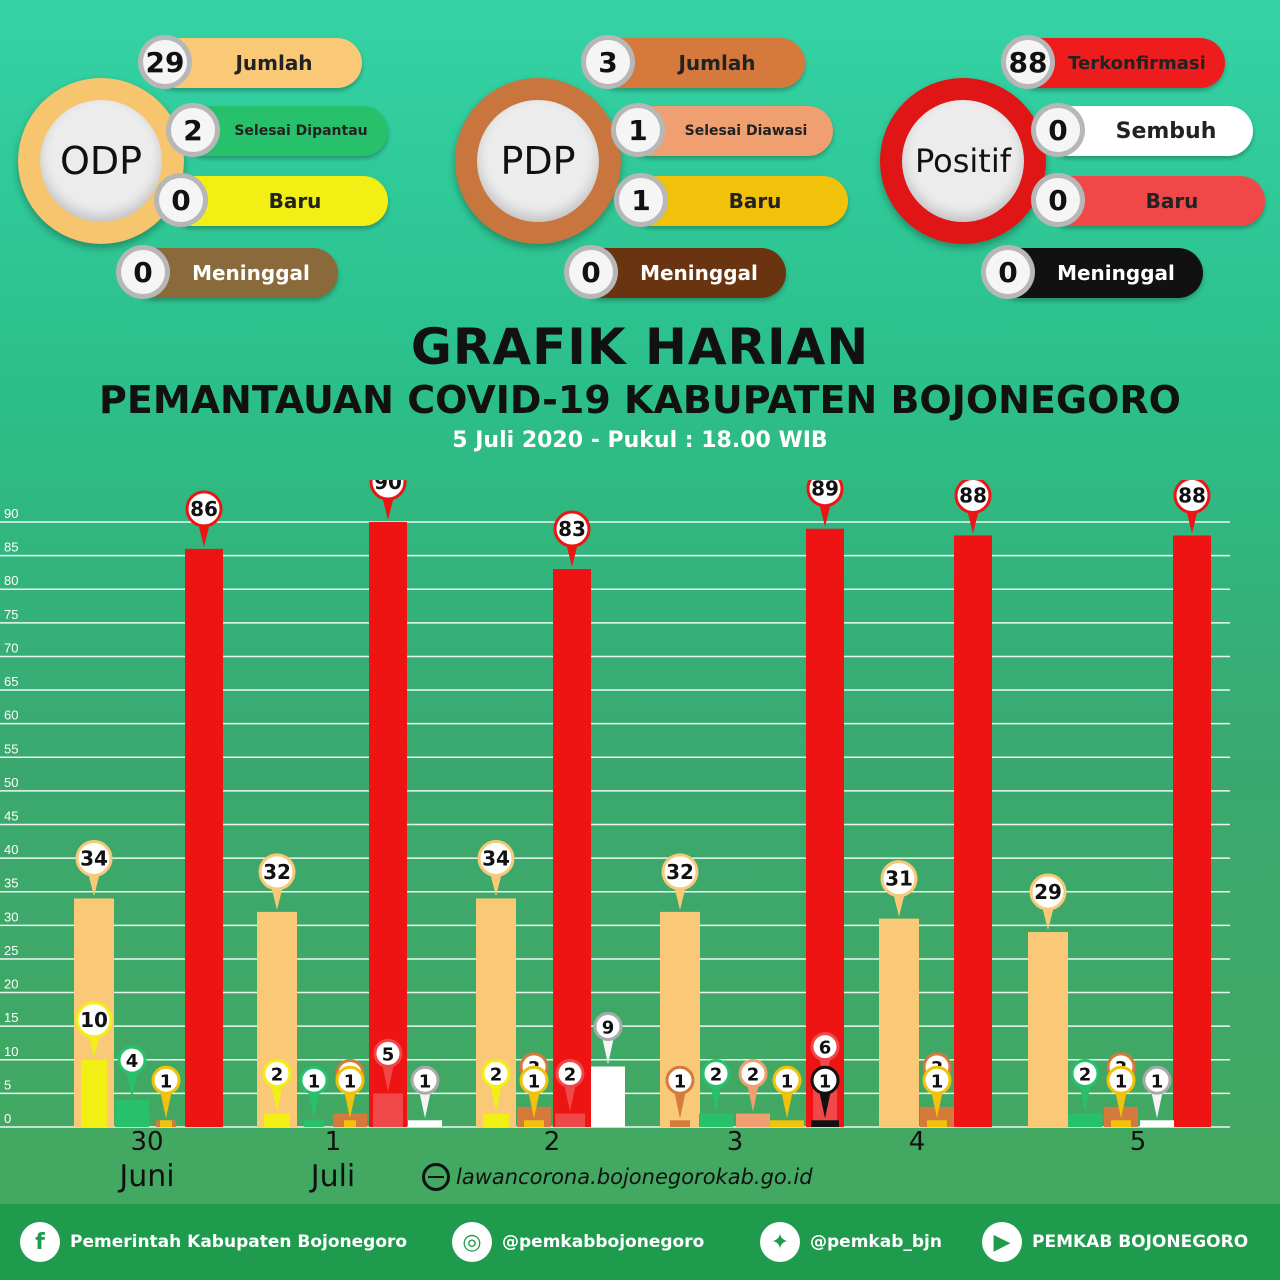 This screenshot has width=1280, height=1280. I want to click on data-label-pin: 32, so click(277, 881).